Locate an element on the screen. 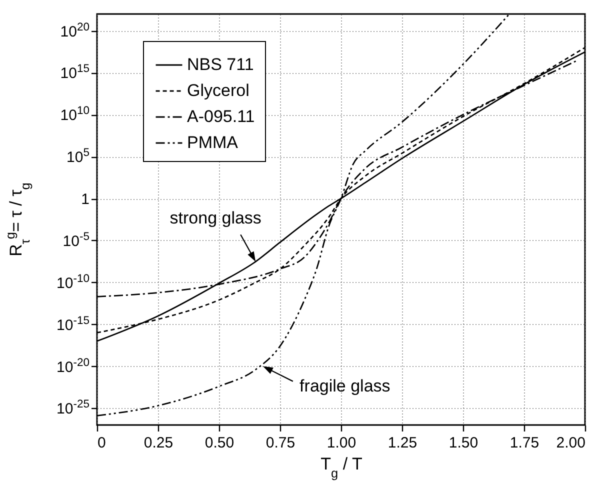 Image resolution: width=610 pixels, height=483 pixels. x-tick-label: 0.25 is located at coordinates (159, 443).